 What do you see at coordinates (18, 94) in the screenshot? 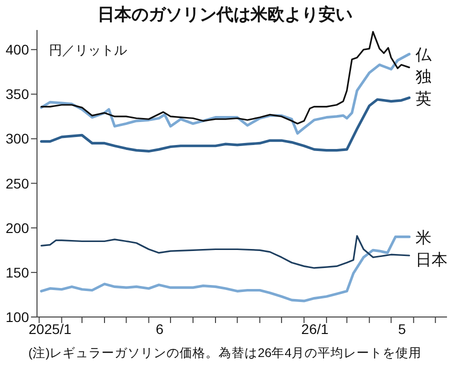
I see `y-tick-label: 350` at bounding box center [18, 94].